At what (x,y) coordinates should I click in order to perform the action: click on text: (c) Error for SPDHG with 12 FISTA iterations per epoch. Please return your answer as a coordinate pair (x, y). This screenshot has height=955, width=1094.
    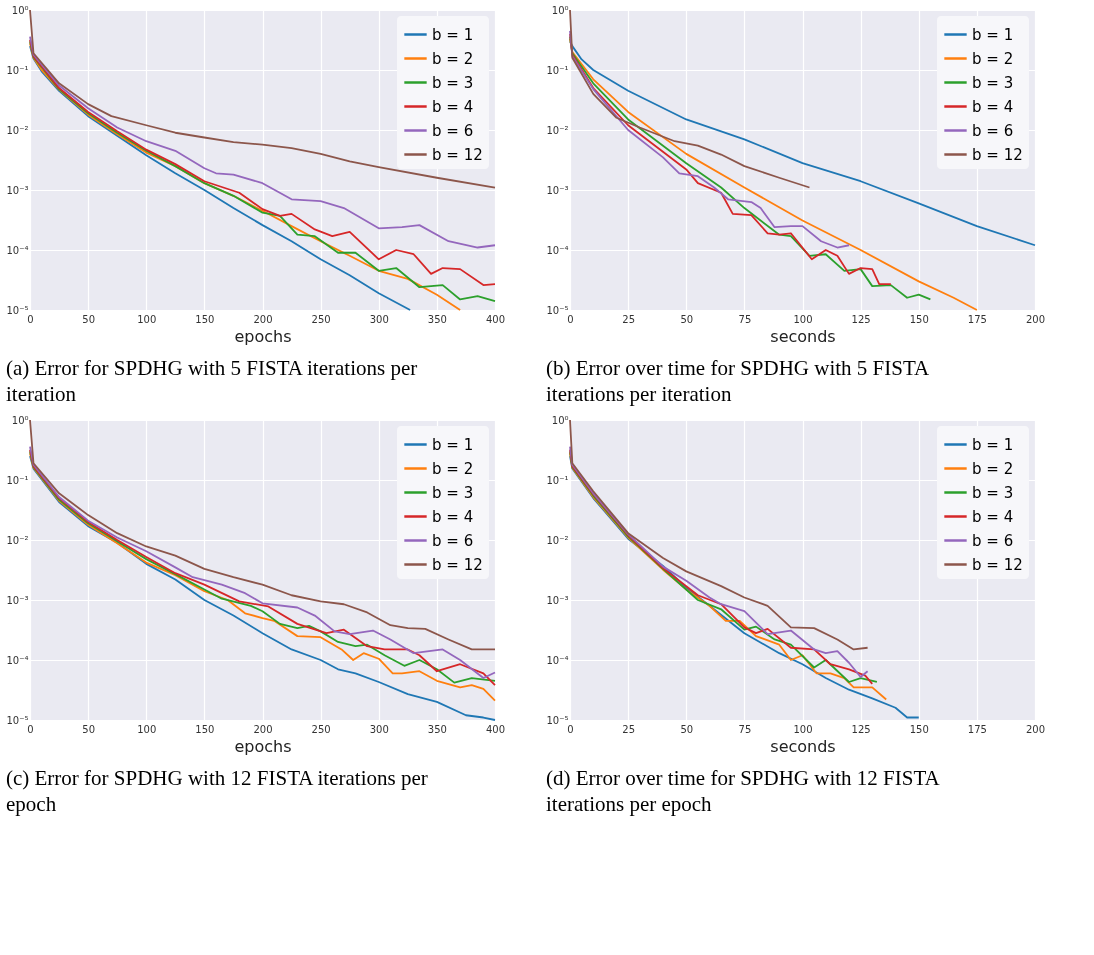
    Looking at the image, I should click on (216, 791).